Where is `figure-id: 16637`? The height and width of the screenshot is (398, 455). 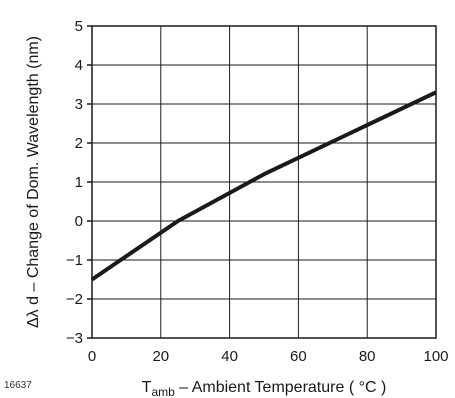
figure-id: 16637 is located at coordinates (18, 385).